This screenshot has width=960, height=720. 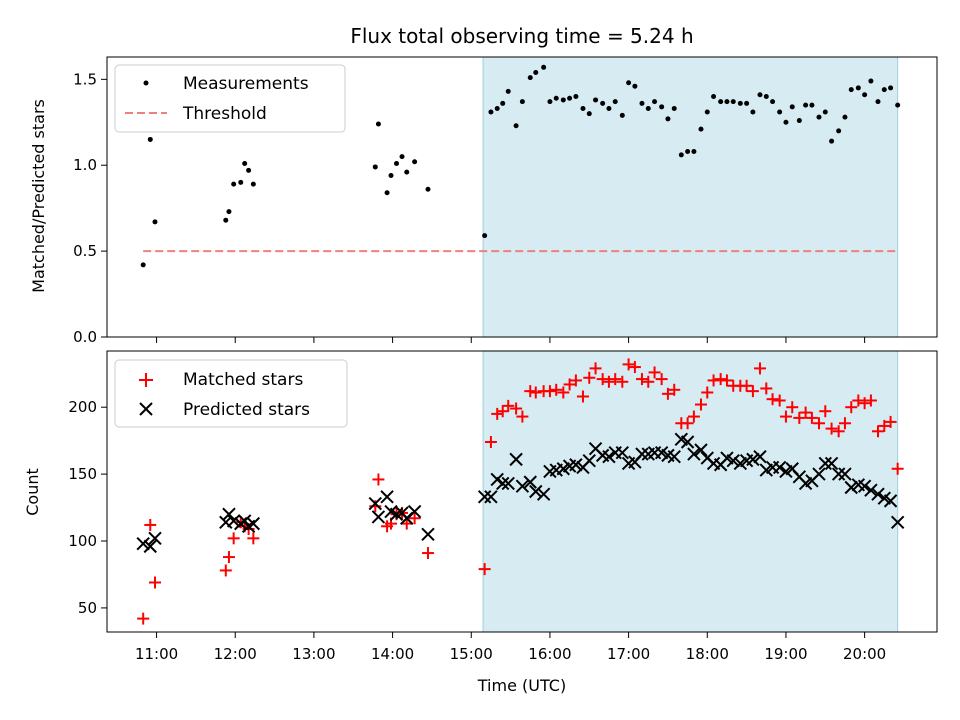 I want to click on chart-title: Flux total observing time = 5.24 h, so click(x=521, y=36).